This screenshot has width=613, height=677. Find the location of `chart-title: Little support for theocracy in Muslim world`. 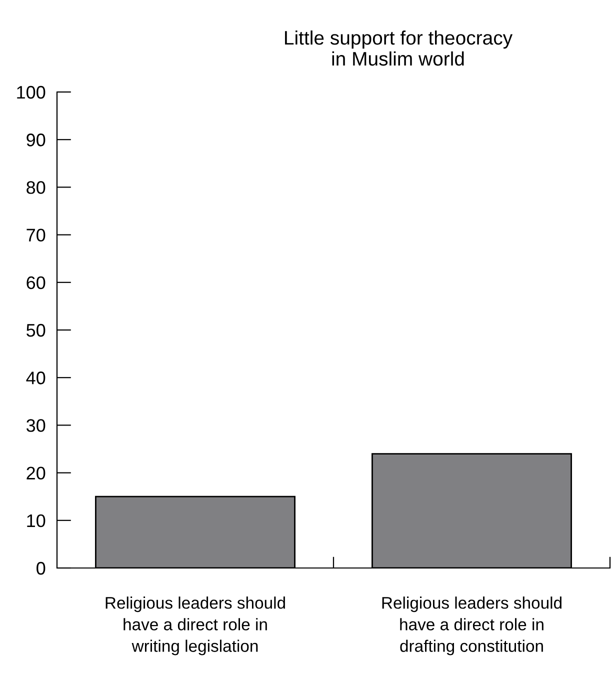

chart-title: Little support for theocracy in Muslim world is located at coordinates (399, 48).